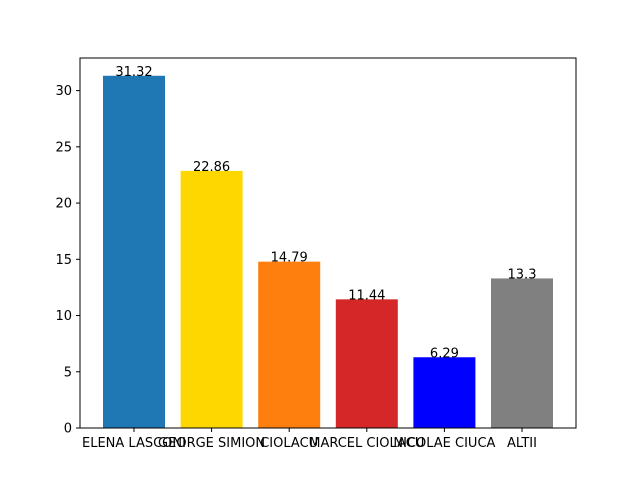  What do you see at coordinates (134, 443) in the screenshot?
I see `x-tick-label: ELENA LASCONI` at bounding box center [134, 443].